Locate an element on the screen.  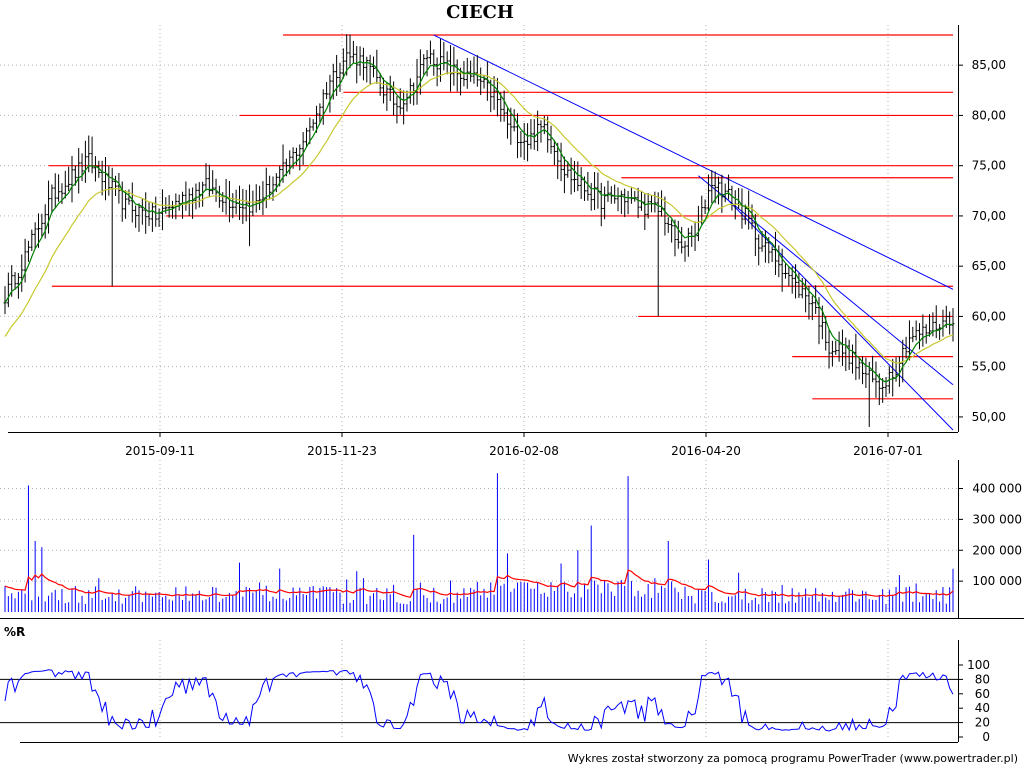
williams-r-label: %R is located at coordinates (14, 632).